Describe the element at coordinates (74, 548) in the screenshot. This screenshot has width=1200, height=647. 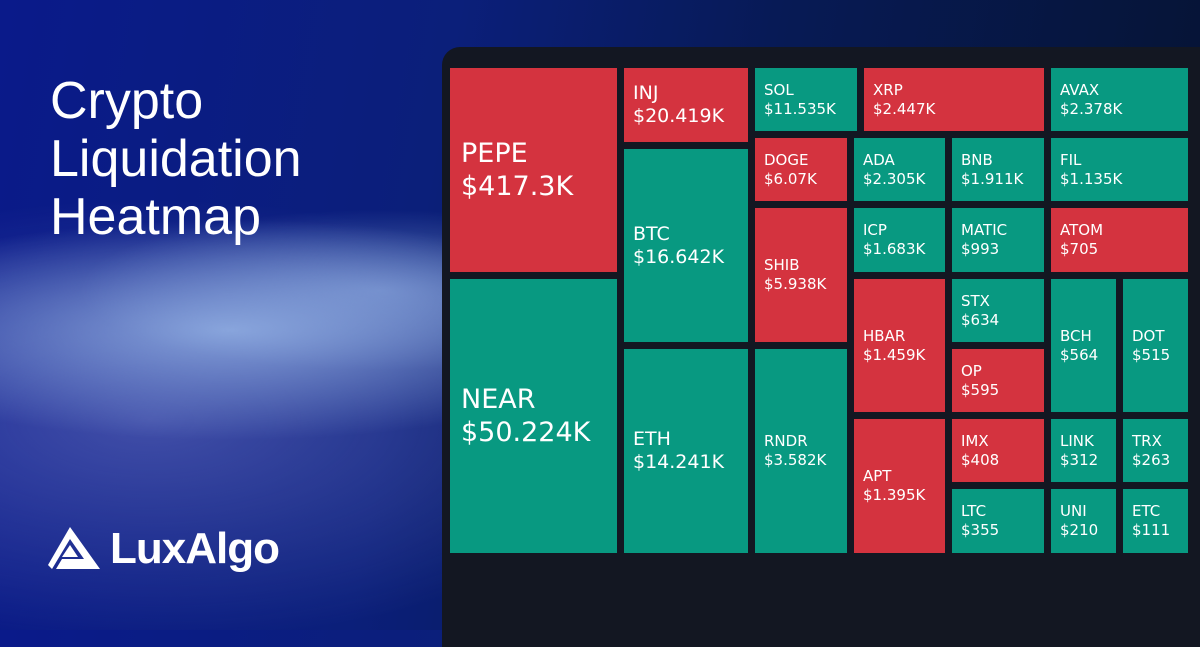
I see `luxalgo-logo-icon` at that location.